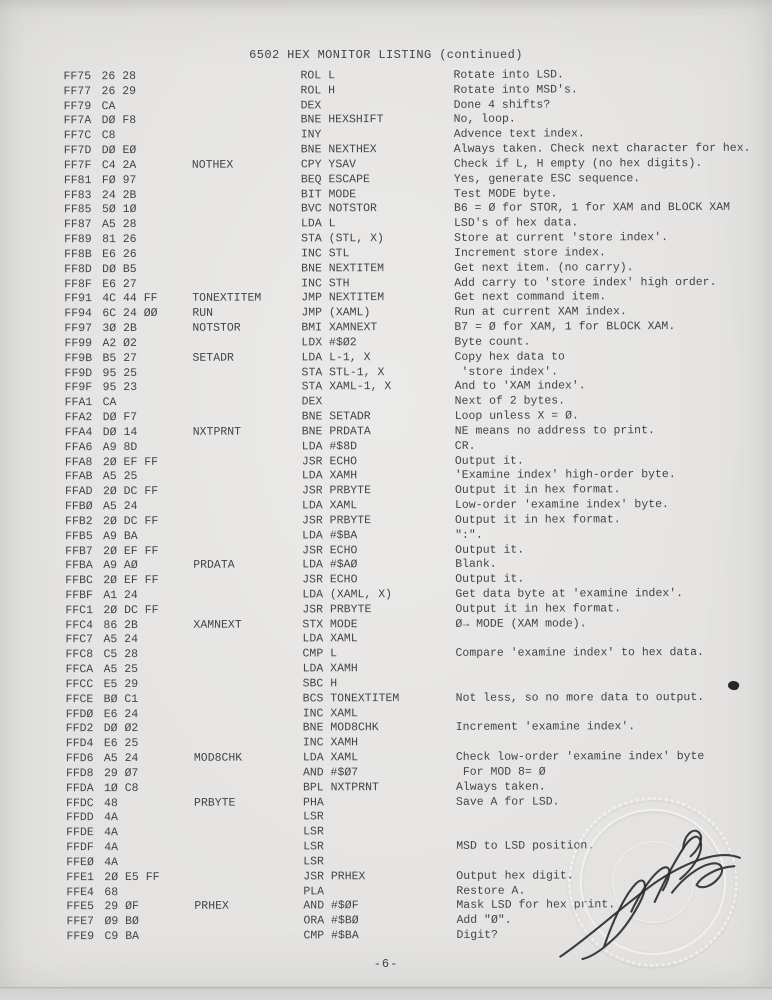  I want to click on bytes-cell: 81 26, so click(119, 240).